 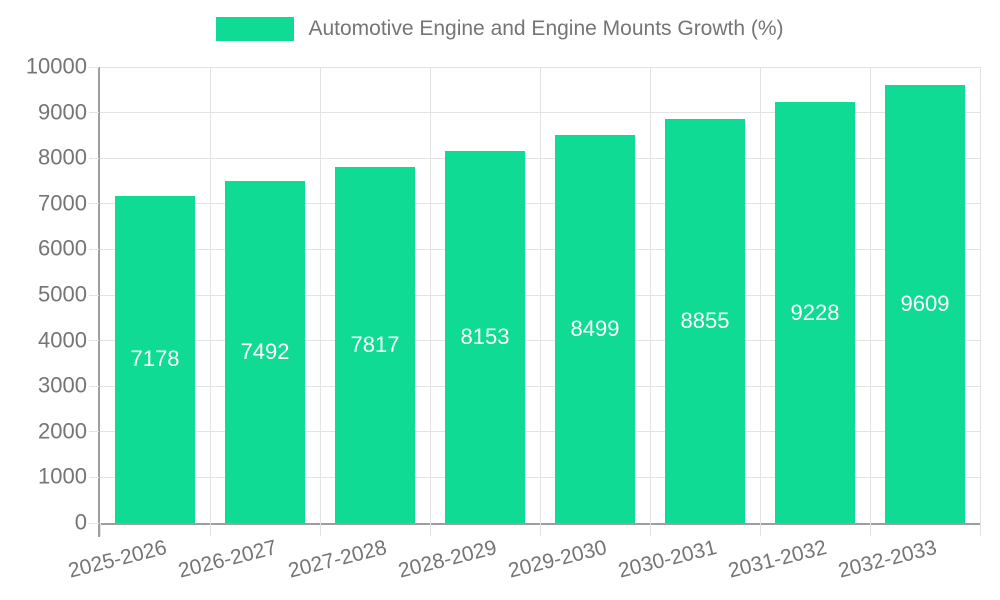 I want to click on x-tick-label-text: 2028-2029, so click(x=447, y=559).